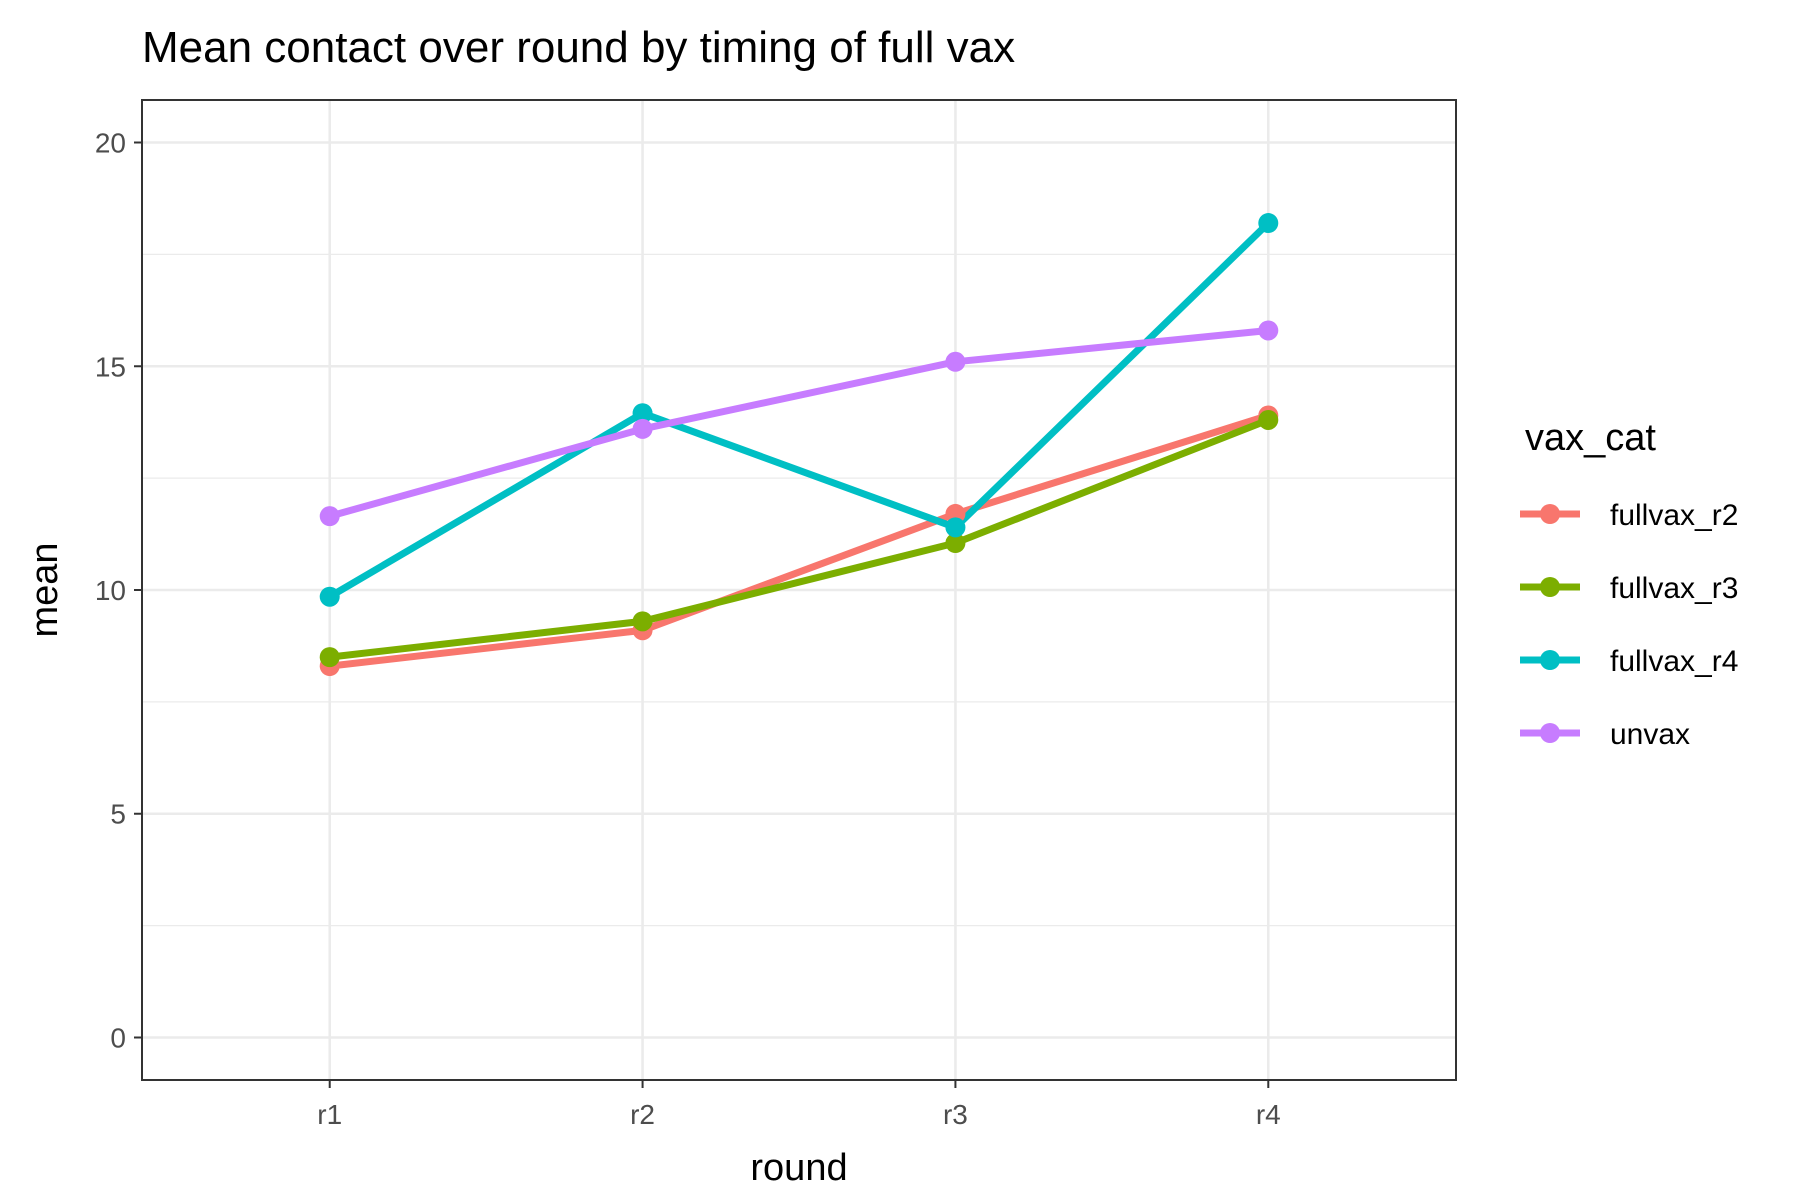 The image size is (1800, 1200). Describe the element at coordinates (110, 366) in the screenshot. I see `y-tick-label: 15` at that location.